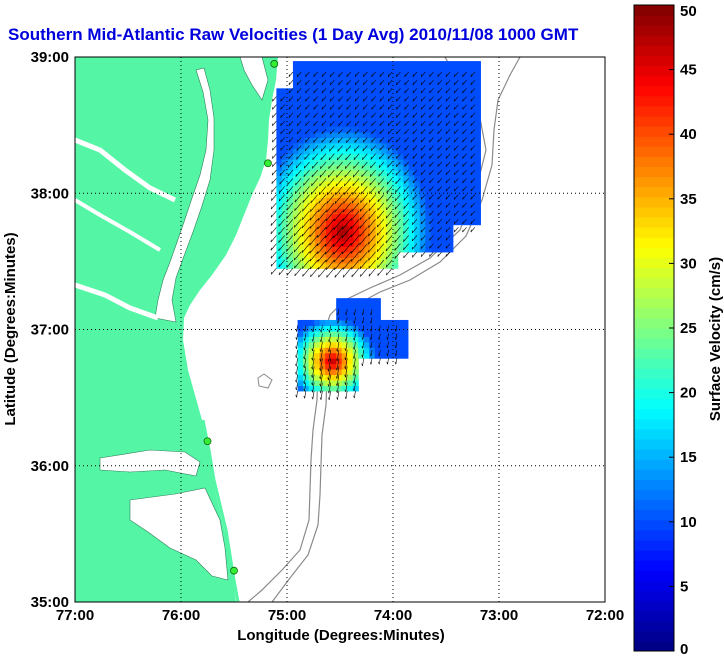 This screenshot has width=724, height=659. Describe the element at coordinates (654, 484) in the screenshot. I see `colorbar-segment` at that location.